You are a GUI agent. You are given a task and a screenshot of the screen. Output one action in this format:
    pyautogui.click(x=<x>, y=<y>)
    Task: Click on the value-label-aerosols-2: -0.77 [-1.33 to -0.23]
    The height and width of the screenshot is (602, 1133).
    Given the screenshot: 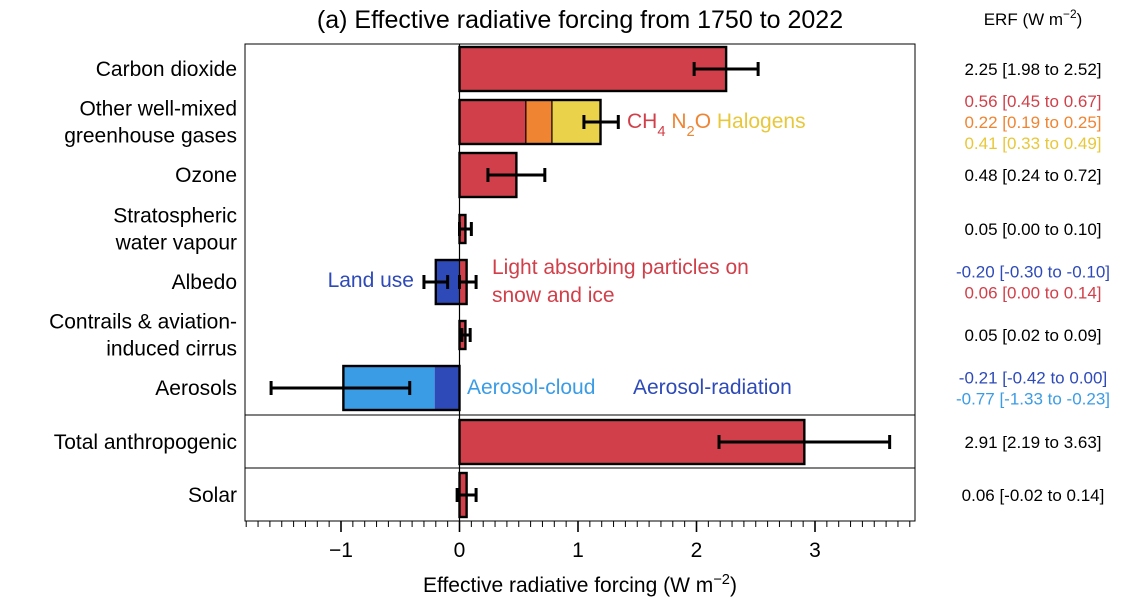 What is the action you would take?
    pyautogui.click(x=1033, y=399)
    